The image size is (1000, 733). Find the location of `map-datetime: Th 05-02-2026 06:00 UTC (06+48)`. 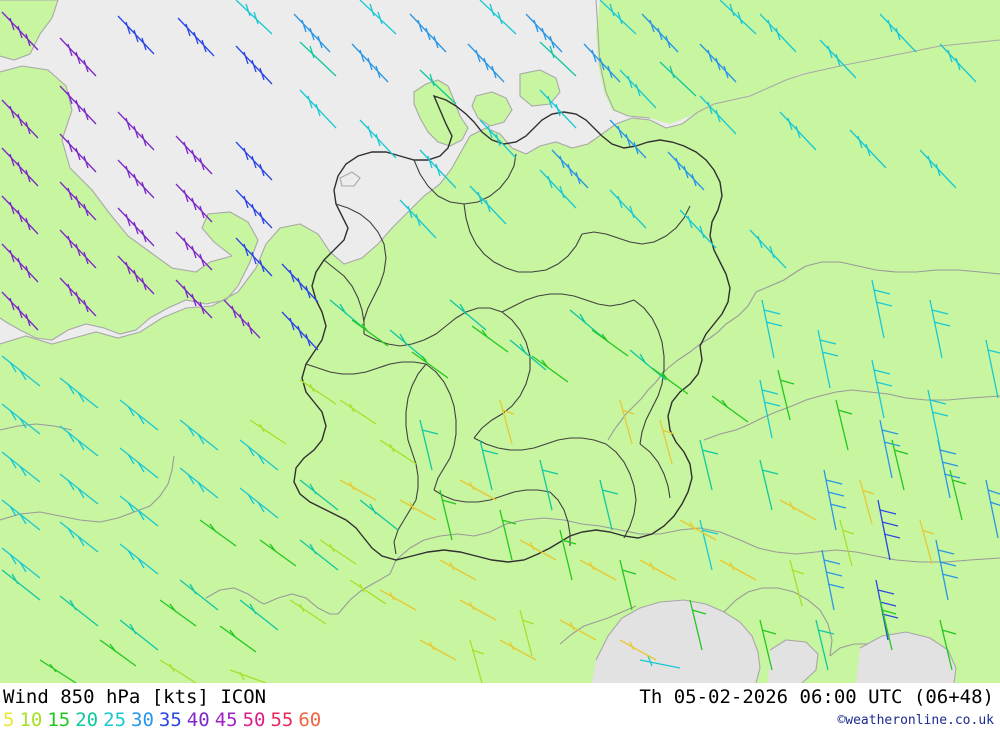

map-datetime: Th 05-02-2026 06:00 UTC (06+48) is located at coordinates (816, 697).